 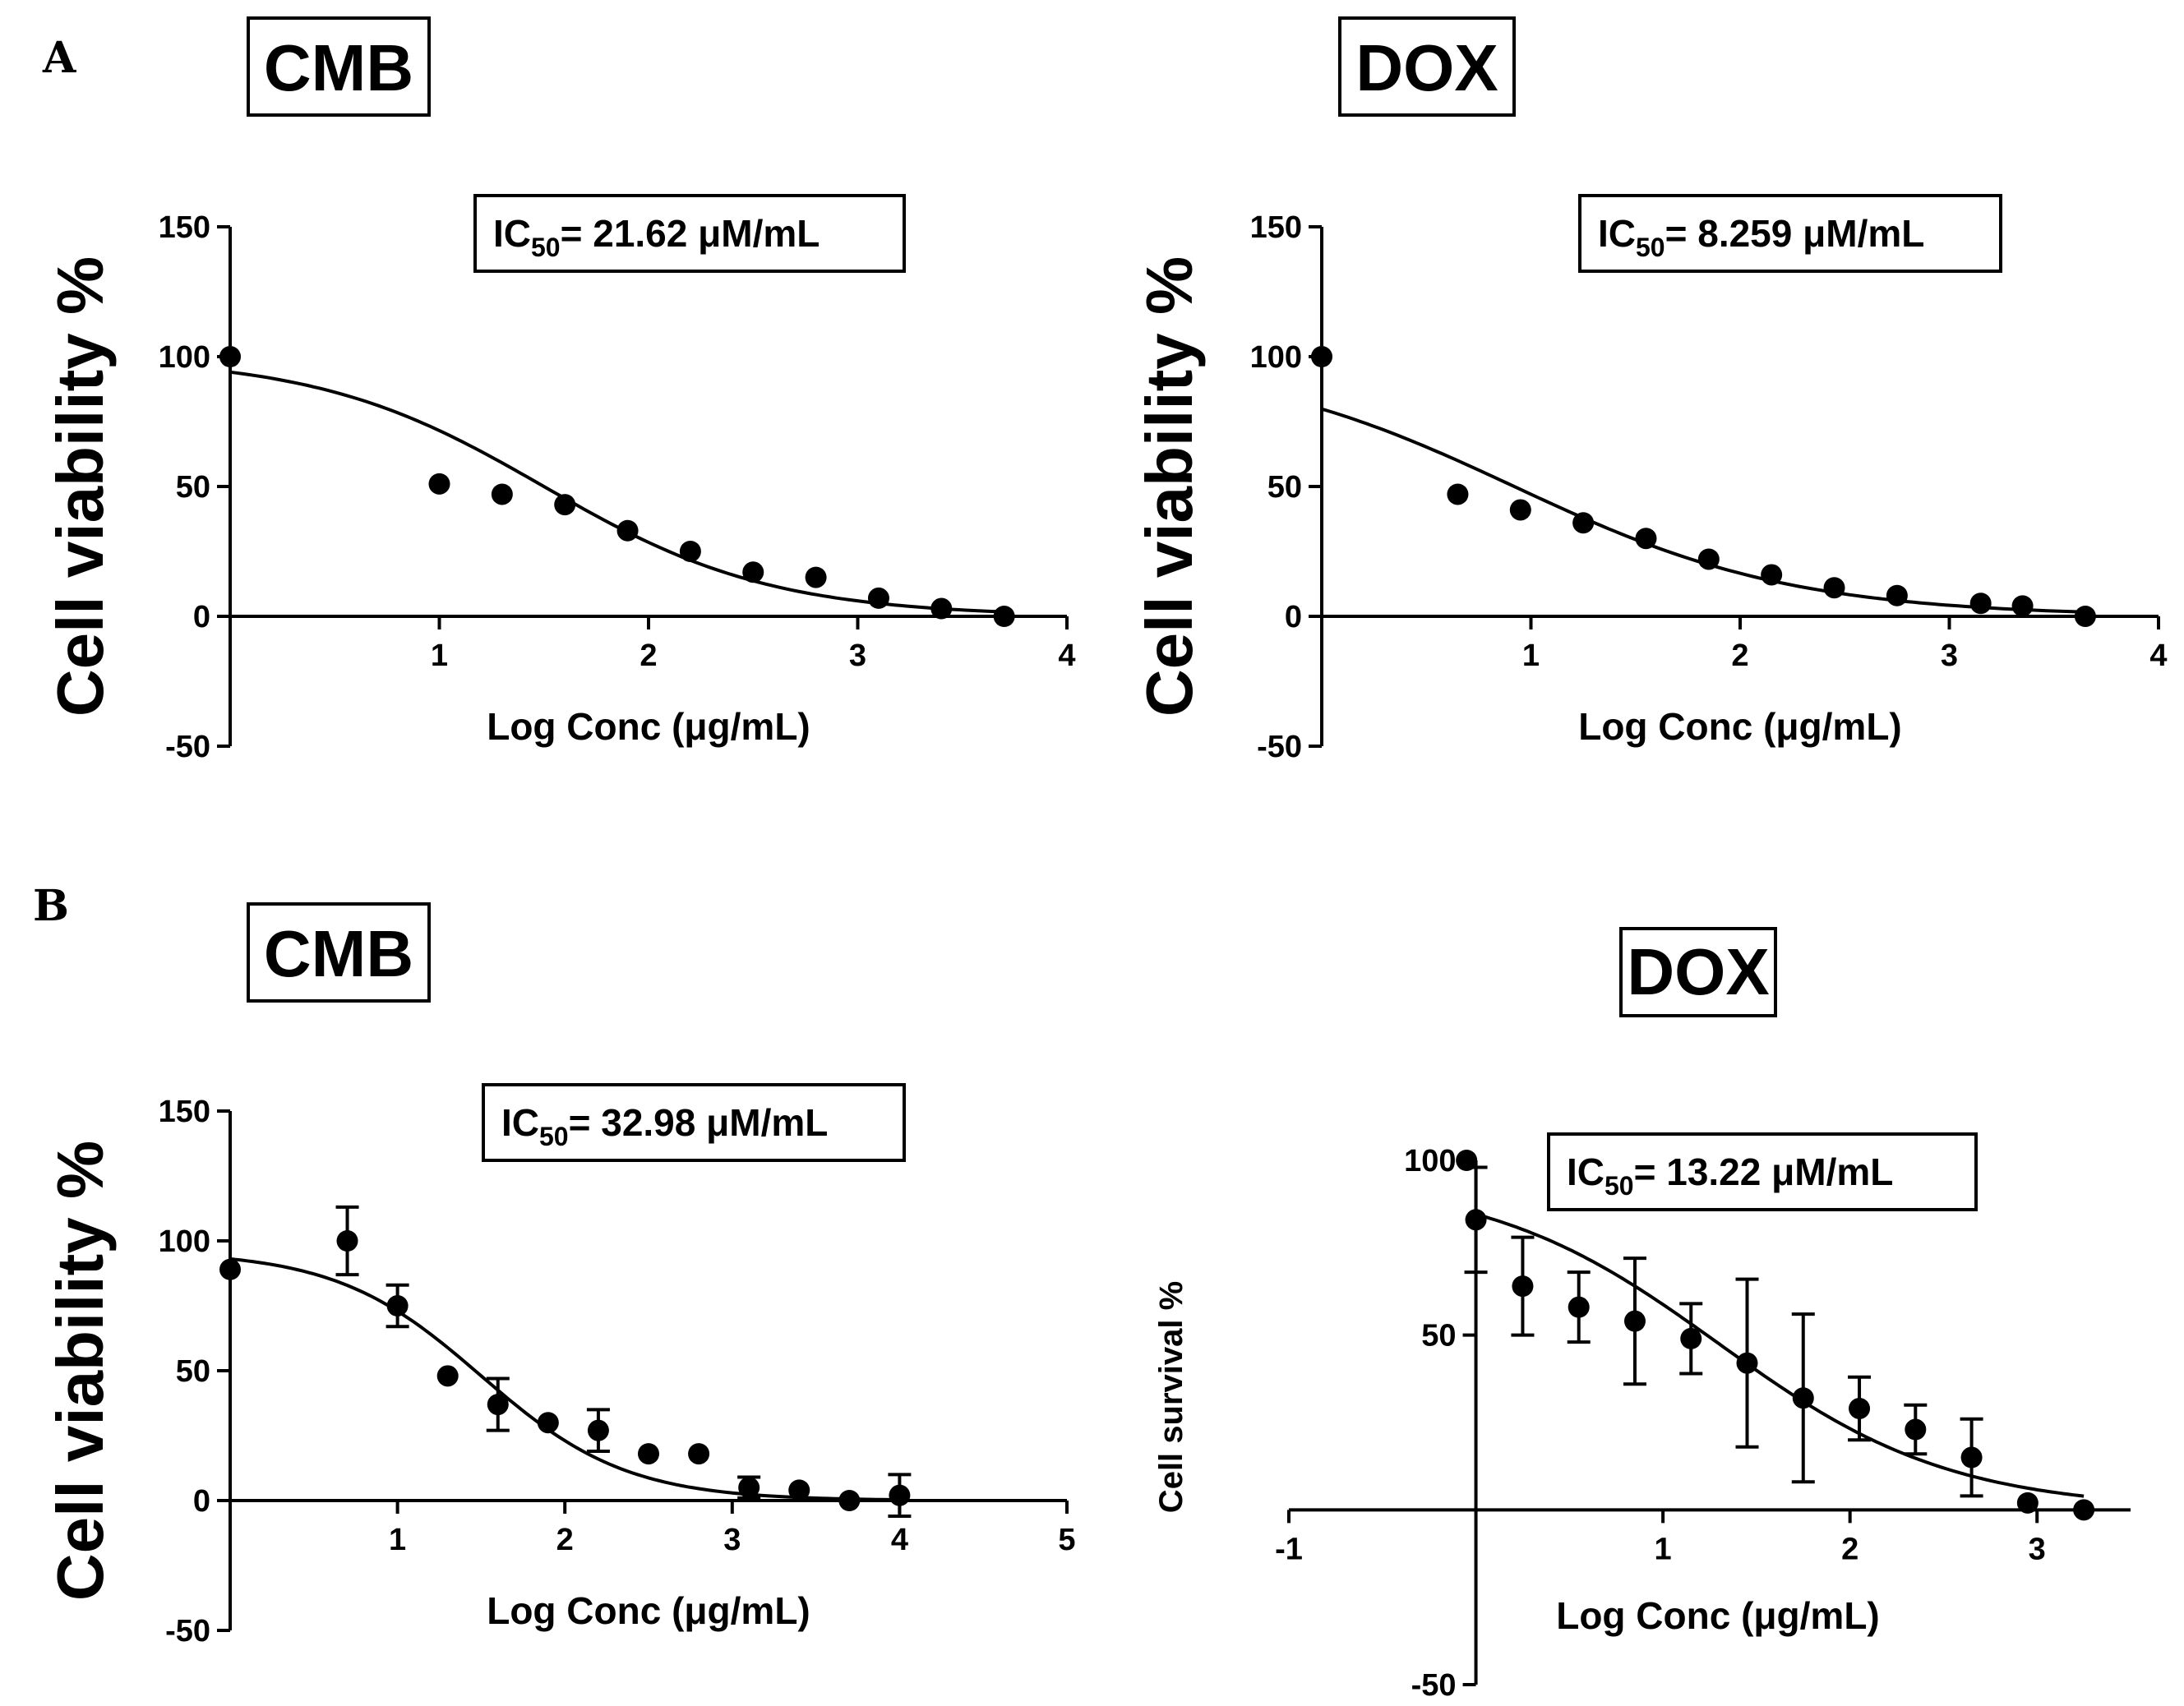 I want to click on panel-letter-b: B, so click(x=51, y=906).